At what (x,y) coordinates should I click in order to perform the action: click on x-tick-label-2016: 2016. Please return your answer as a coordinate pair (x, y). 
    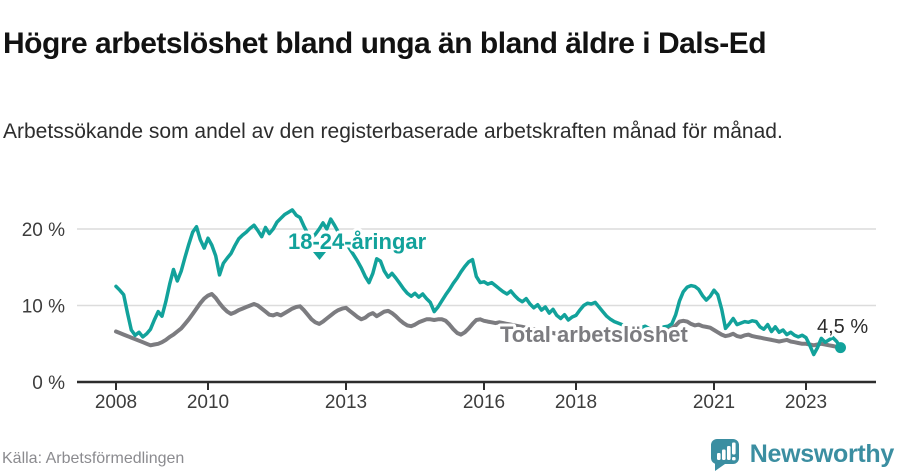
    Looking at the image, I should click on (484, 402).